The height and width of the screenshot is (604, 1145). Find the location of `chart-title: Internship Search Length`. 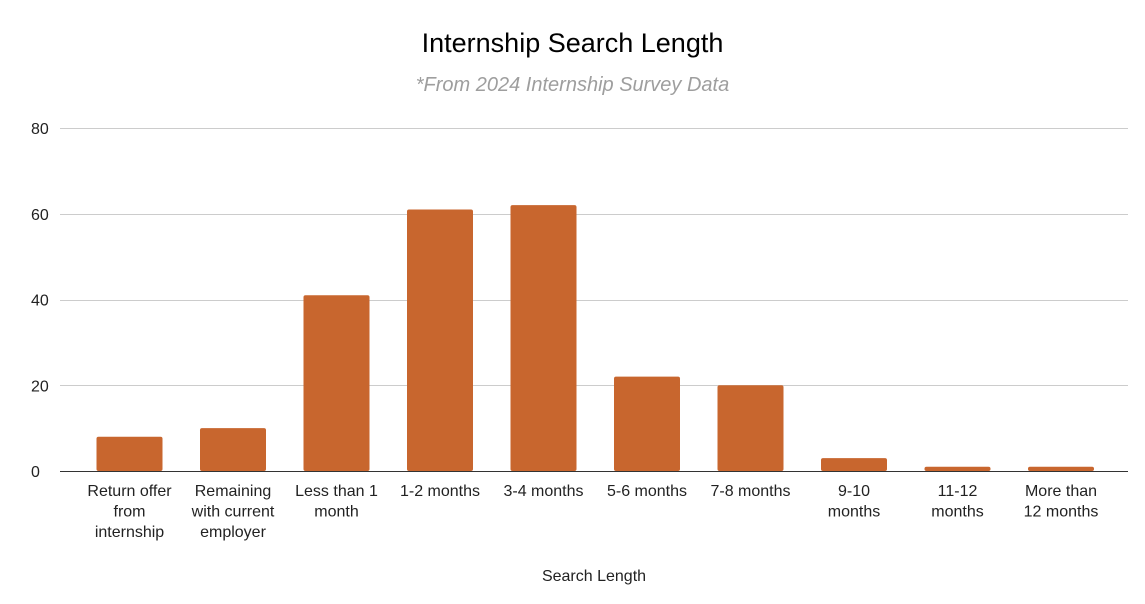

chart-title: Internship Search Length is located at coordinates (572, 43).